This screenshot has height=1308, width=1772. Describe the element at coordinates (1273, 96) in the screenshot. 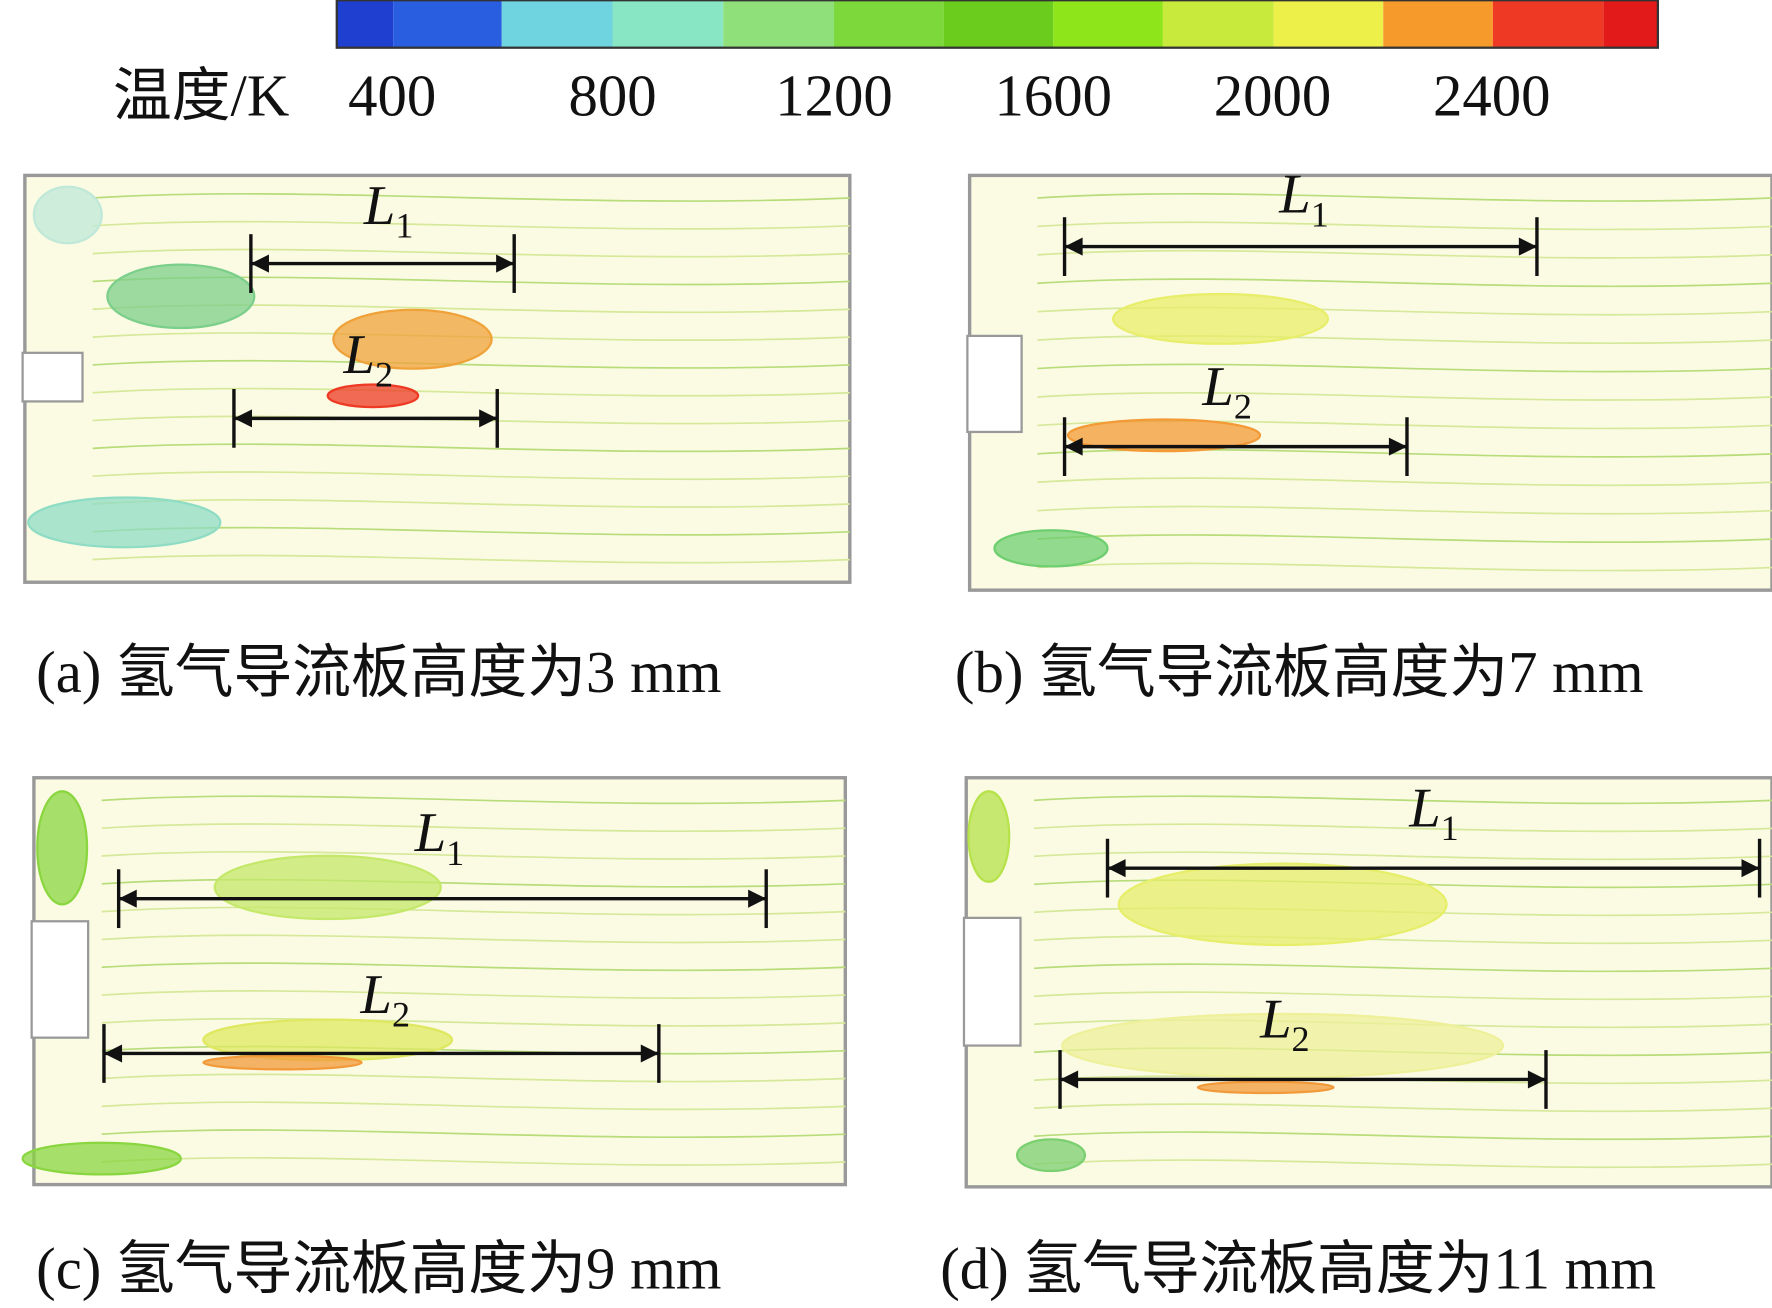

I see `colorbar-tick-label: 2000` at that location.